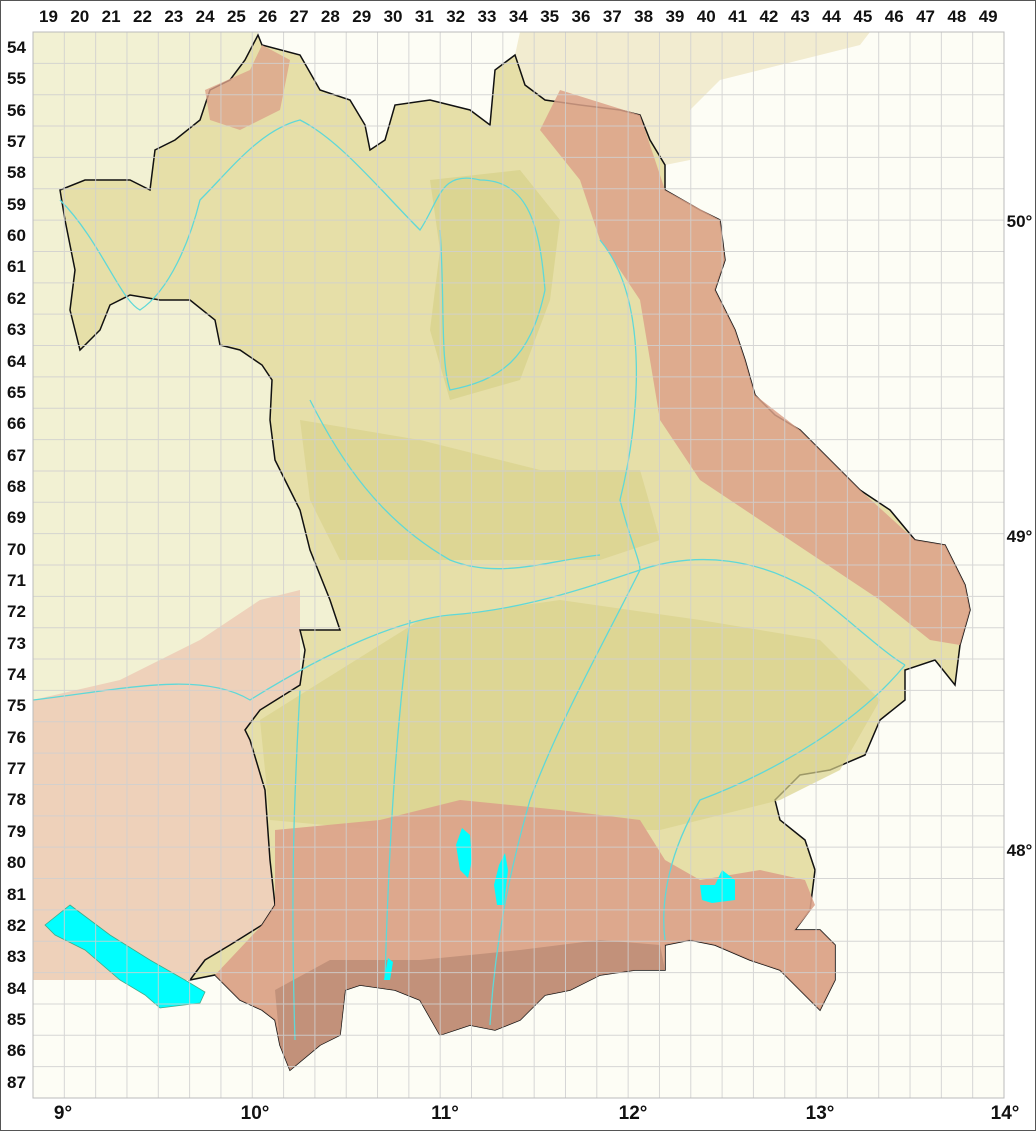 This screenshot has width=1036, height=1131. What do you see at coordinates (330, 16) in the screenshot?
I see `grid-column-label: 28` at bounding box center [330, 16].